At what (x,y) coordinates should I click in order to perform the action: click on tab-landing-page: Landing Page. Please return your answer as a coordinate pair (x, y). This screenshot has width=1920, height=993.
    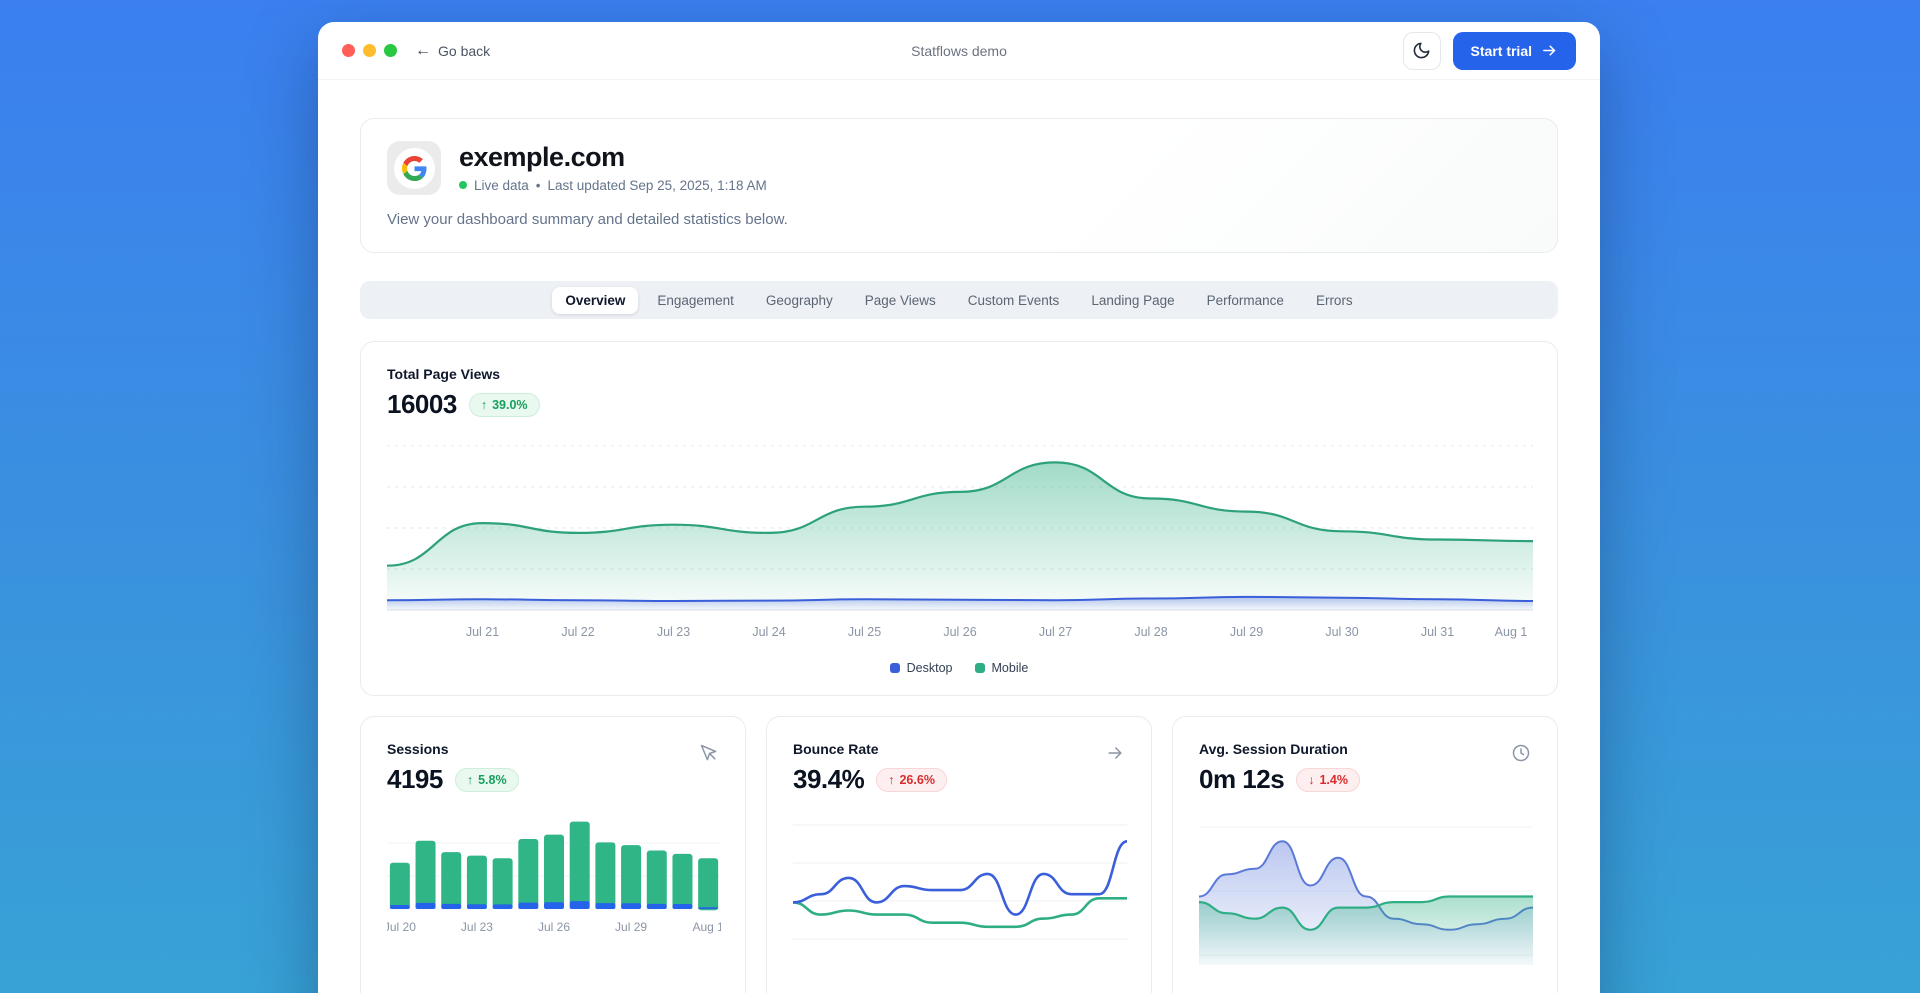
    Looking at the image, I should click on (1132, 300).